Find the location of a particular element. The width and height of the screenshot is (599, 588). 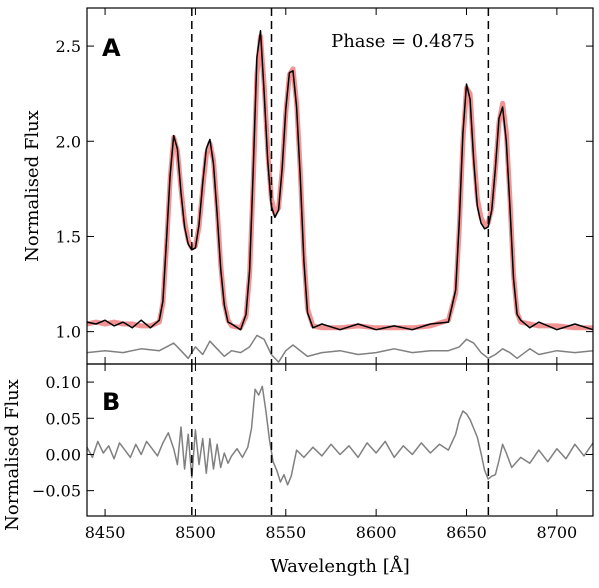

panel-a-ytick-label: 2.0 is located at coordinates (68, 141).